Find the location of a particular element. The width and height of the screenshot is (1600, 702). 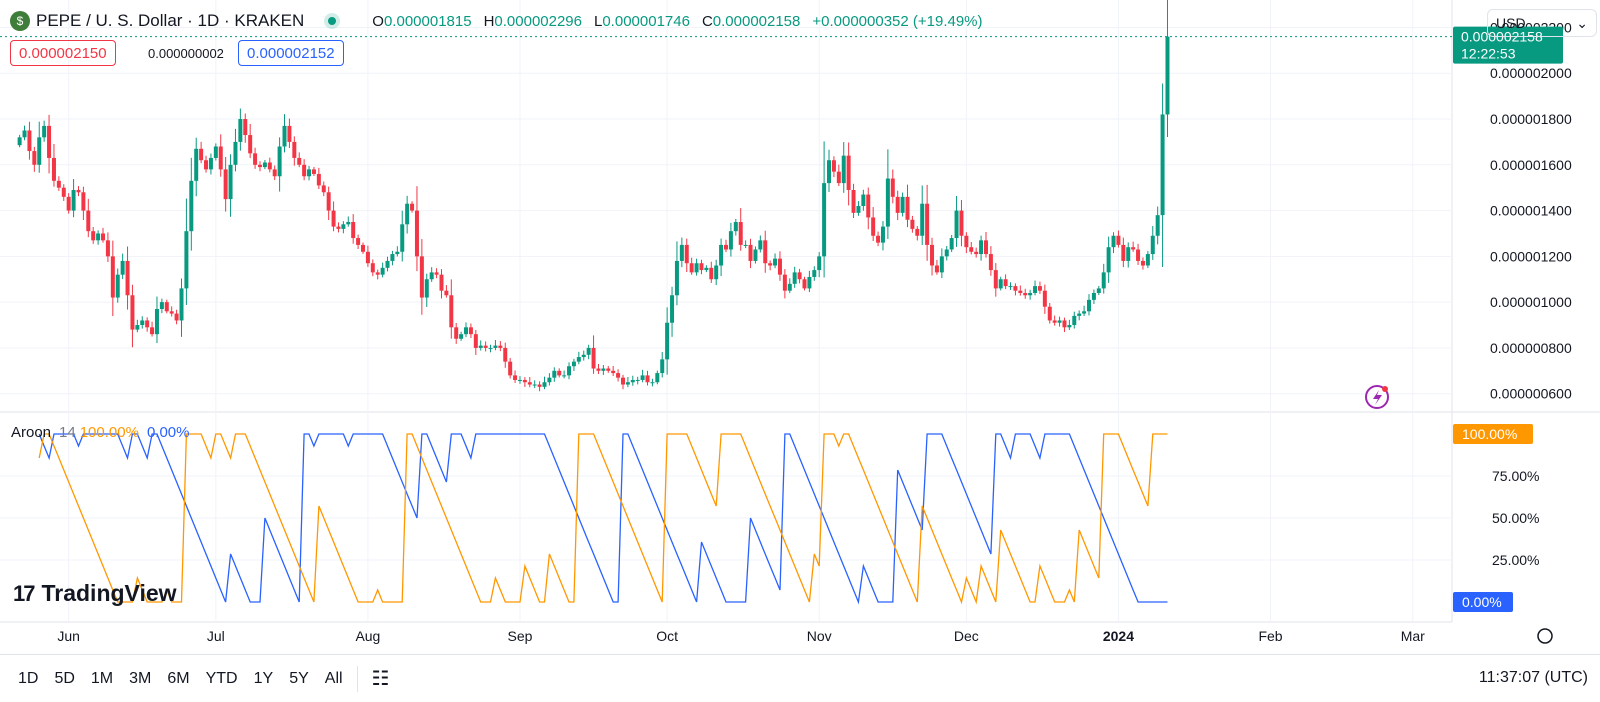

y-tick-label: 0.000001800 is located at coordinates (1531, 119).